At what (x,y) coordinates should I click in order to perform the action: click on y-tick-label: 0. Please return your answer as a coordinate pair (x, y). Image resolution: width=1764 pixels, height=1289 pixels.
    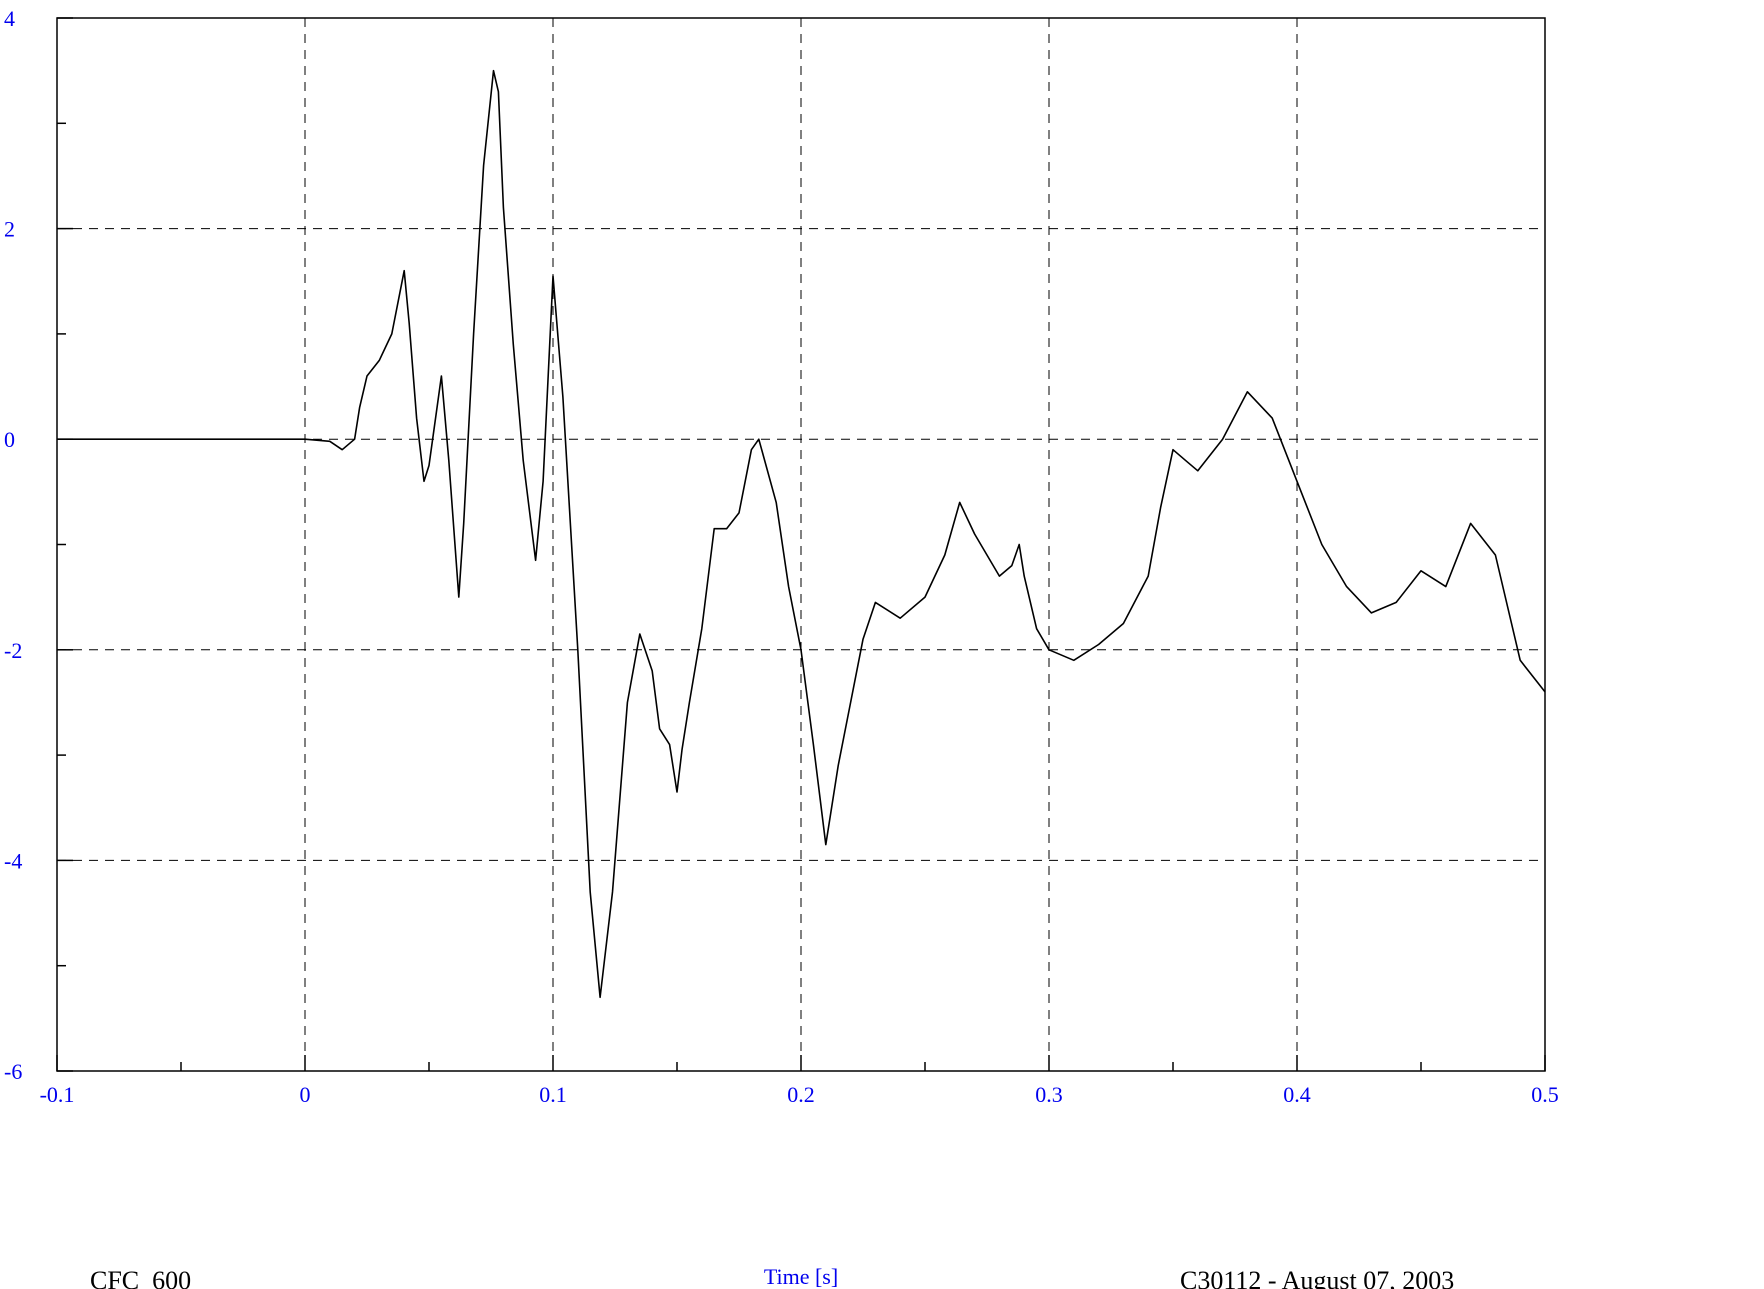
    Looking at the image, I should click on (9, 439).